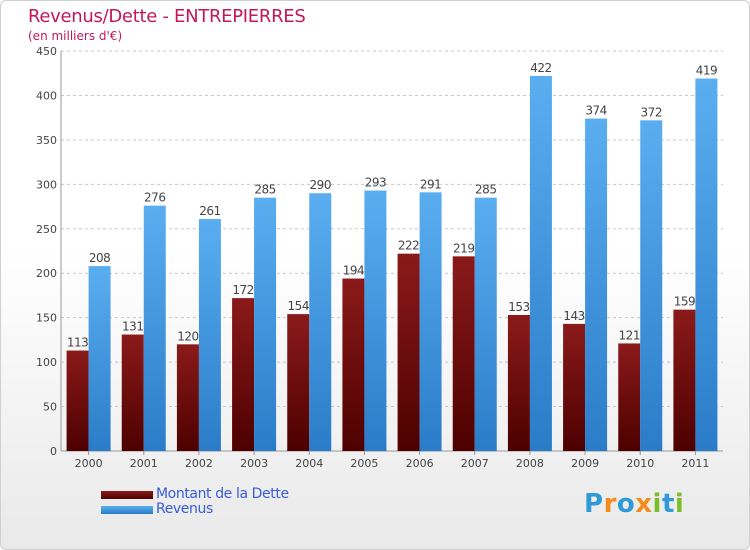 The height and width of the screenshot is (550, 750). Describe the element at coordinates (184, 509) in the screenshot. I see `legend-label-revenue: Revenus` at that location.